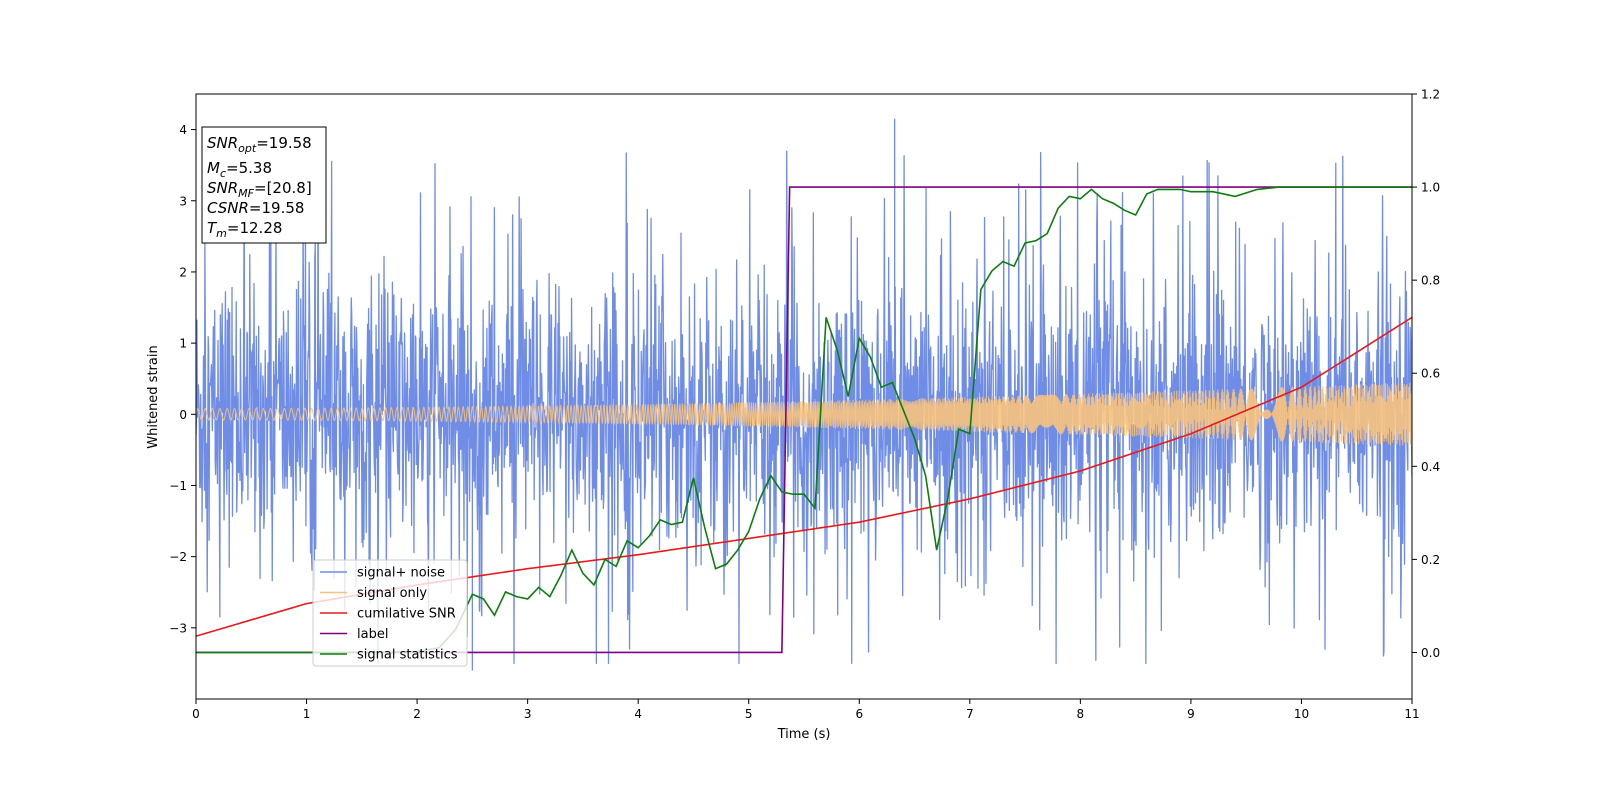 This screenshot has width=1600, height=800. Describe the element at coordinates (244, 229) in the screenshot. I see `annotation-tm: Tm=12.28` at that location.